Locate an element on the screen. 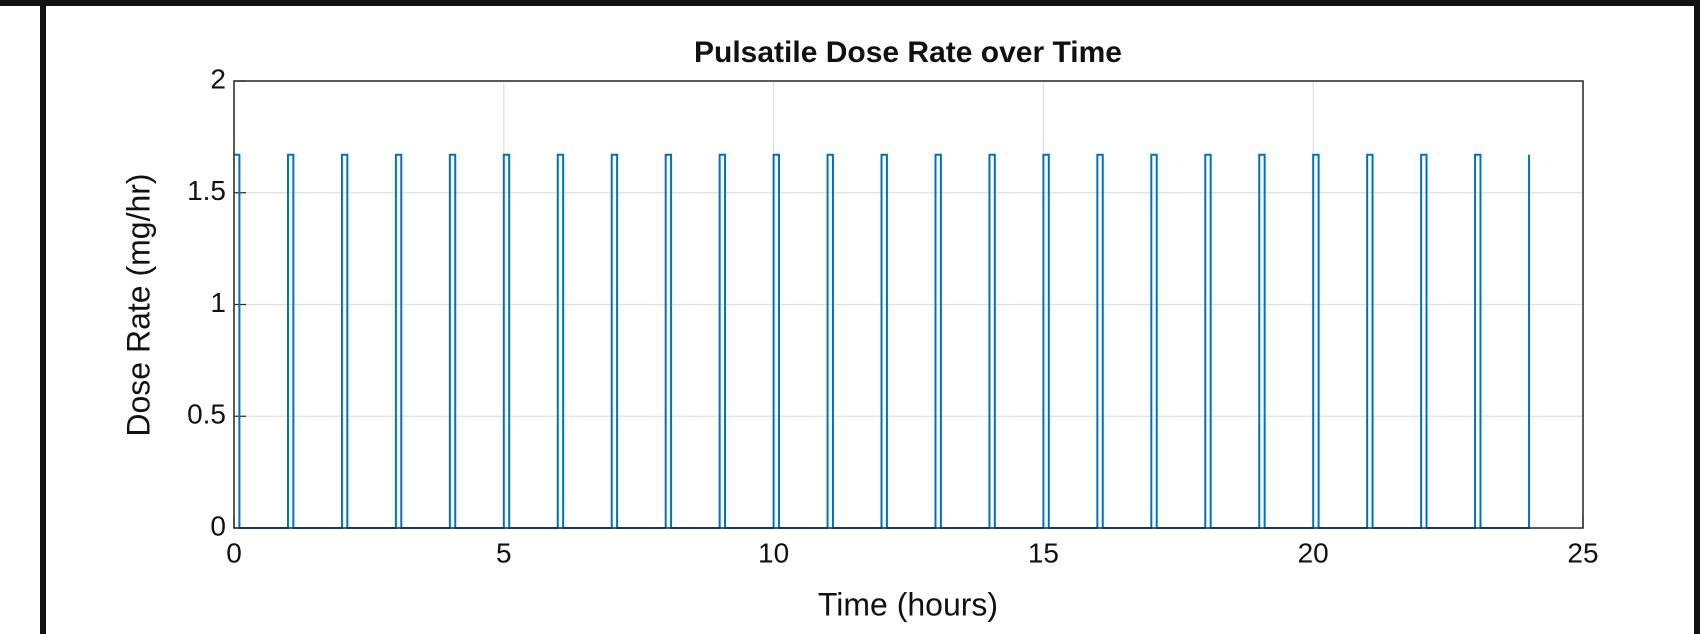 The image size is (1700, 634). y-tick-label: 0.5 is located at coordinates (206, 414).